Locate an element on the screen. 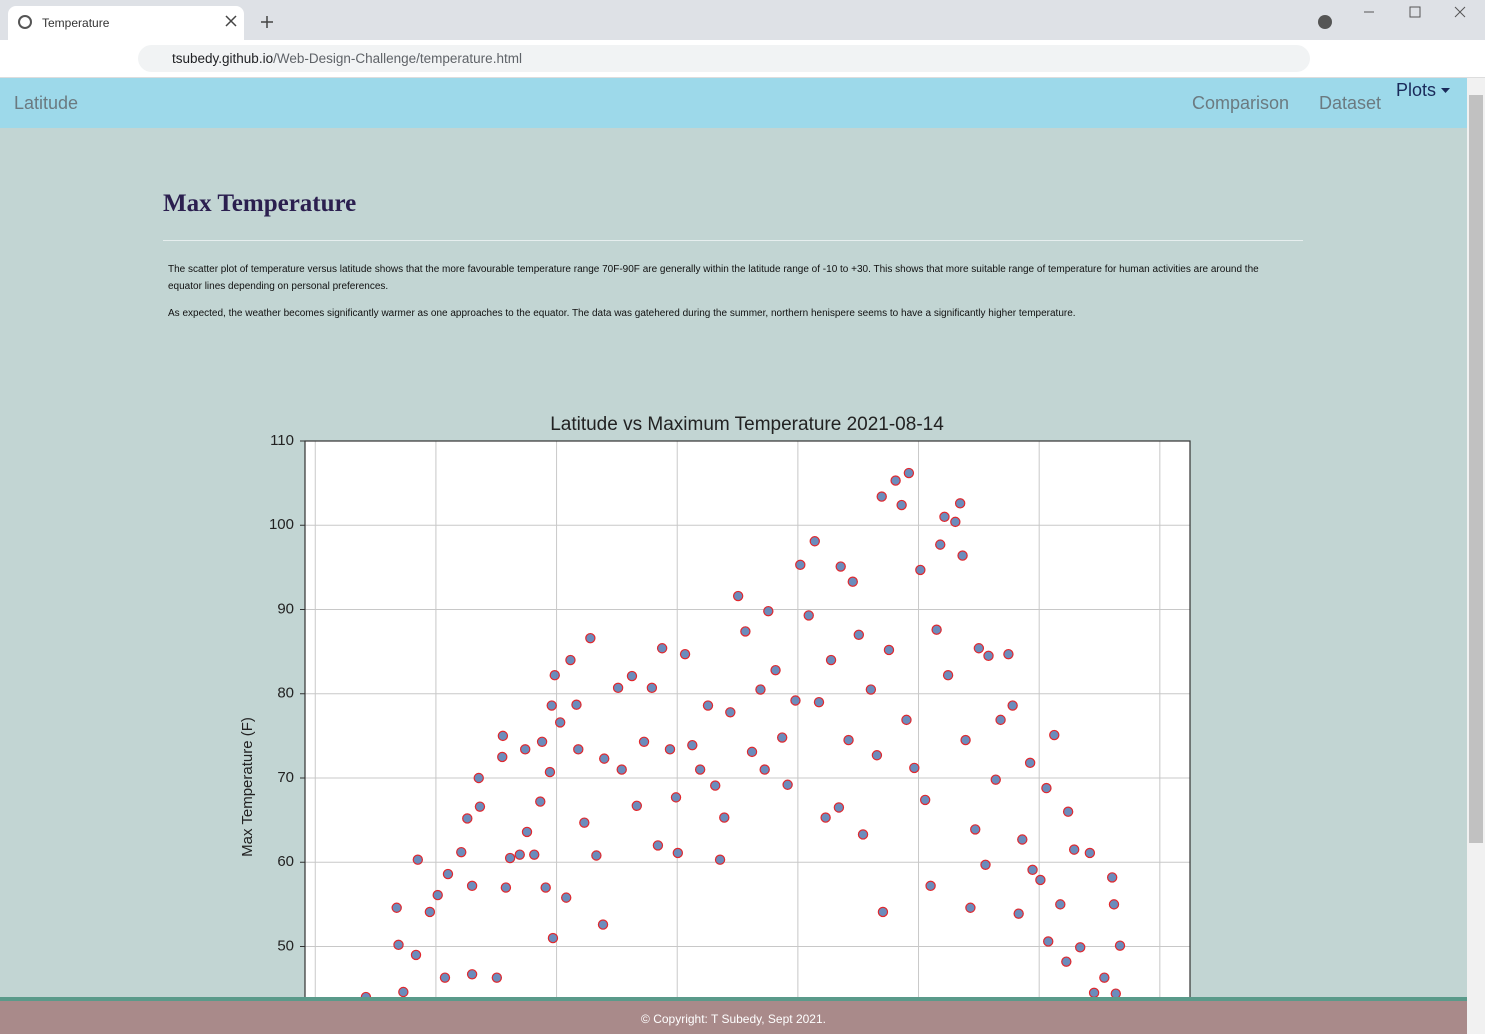 This screenshot has height=1034, width=1485. favicon is located at coordinates (25, 22).